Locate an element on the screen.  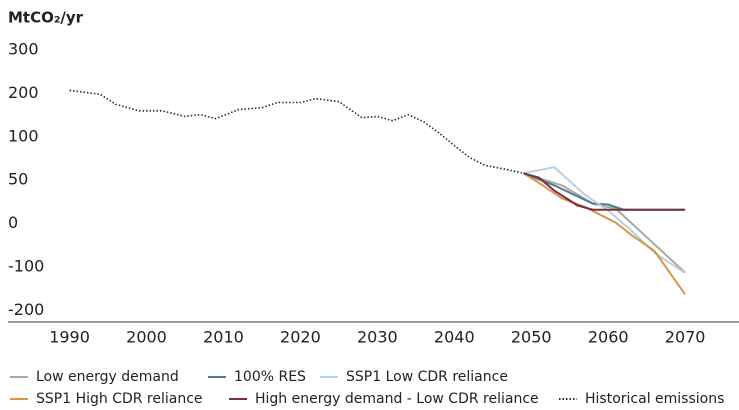
legend-label: SSP1 High CDR reliance is located at coordinates (119, 399).